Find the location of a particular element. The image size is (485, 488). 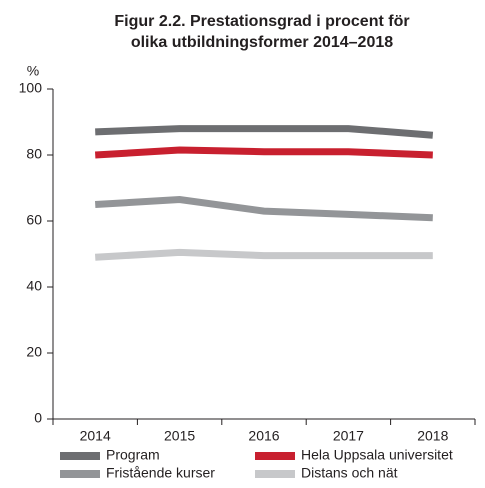

legend-label: Distans och nät is located at coordinates (349, 473).